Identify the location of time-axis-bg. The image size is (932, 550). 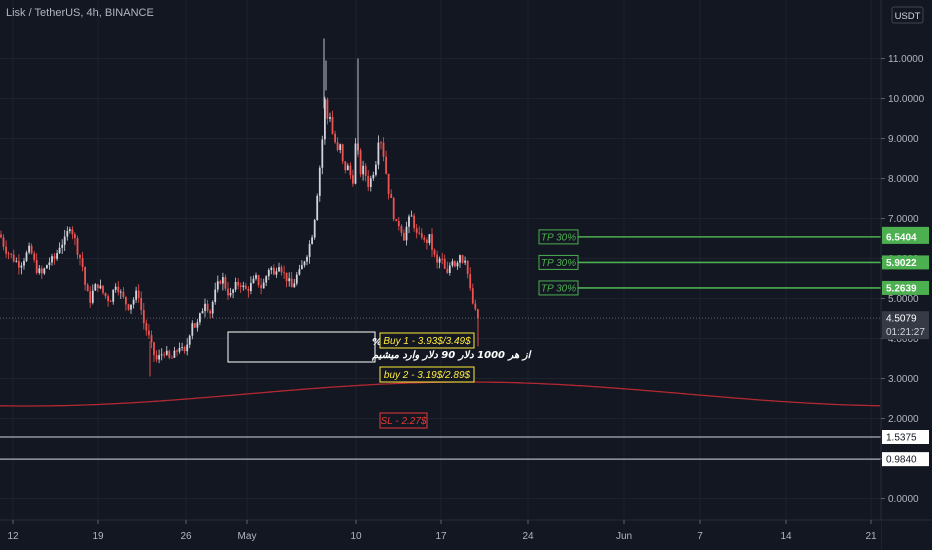
(440, 535).